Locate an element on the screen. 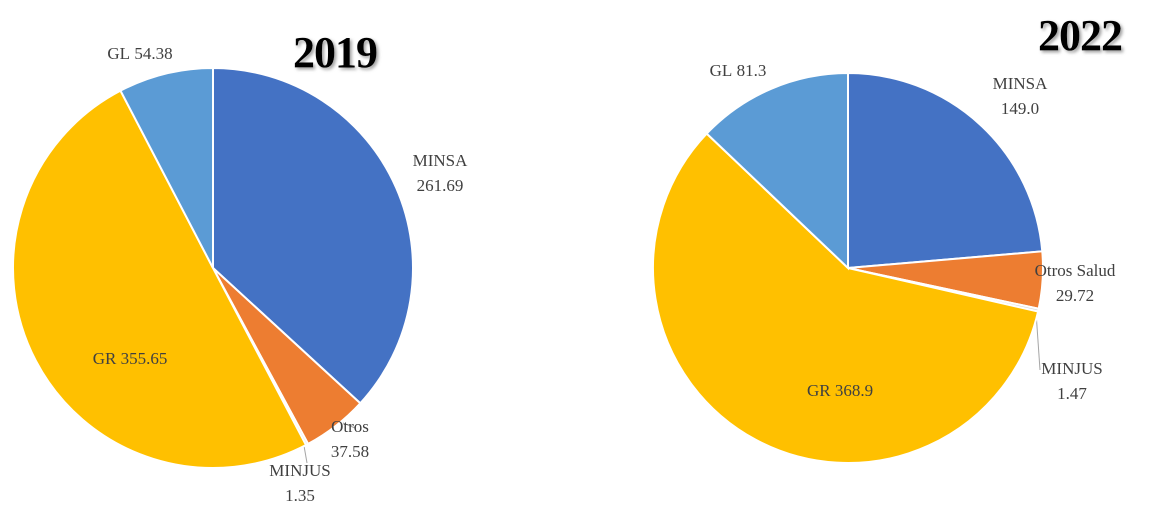 The image size is (1163, 506). slice-label-group: GR 368.9 is located at coordinates (840, 390).